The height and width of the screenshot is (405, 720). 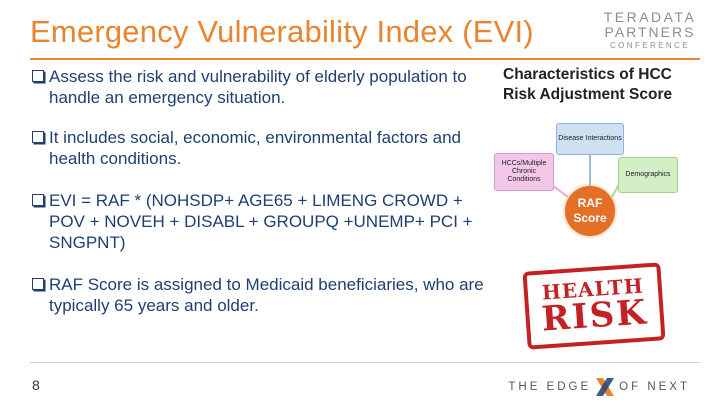 What do you see at coordinates (648, 175) in the screenshot?
I see `demographics-box: Demographics` at bounding box center [648, 175].